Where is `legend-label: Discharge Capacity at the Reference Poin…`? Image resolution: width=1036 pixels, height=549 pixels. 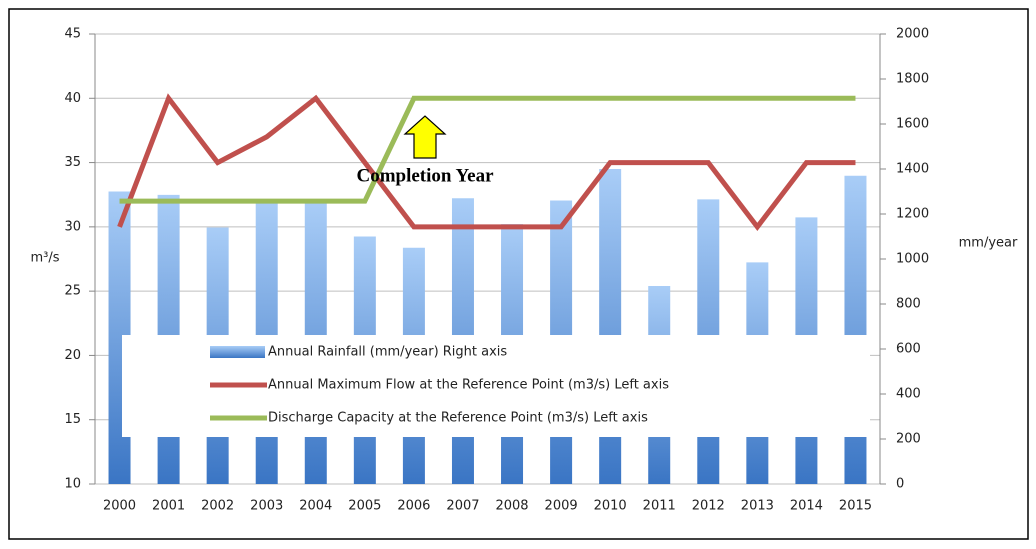
legend-label: Discharge Capacity at the Reference Poin… is located at coordinates (458, 418).